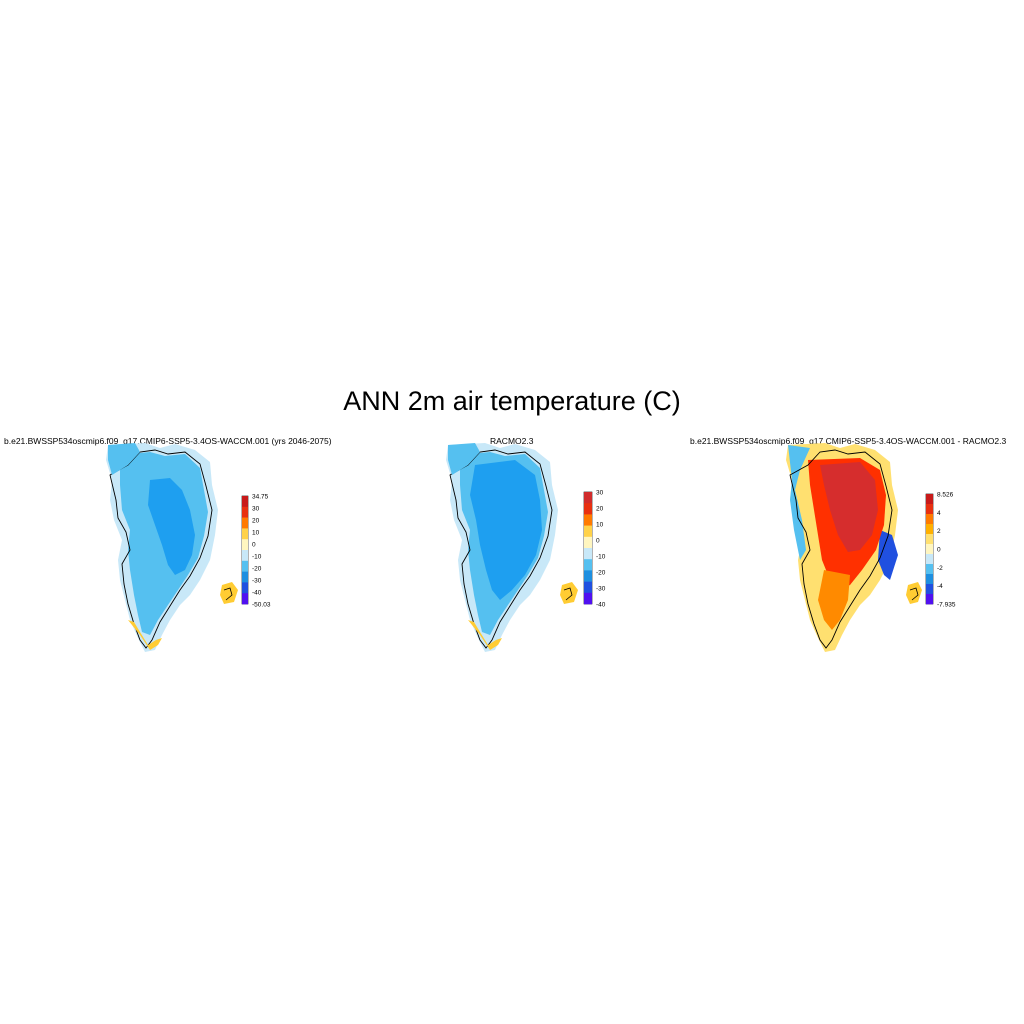 This screenshot has height=1024, width=1024. I want to click on ice-sheet-hot, so click(849, 507).